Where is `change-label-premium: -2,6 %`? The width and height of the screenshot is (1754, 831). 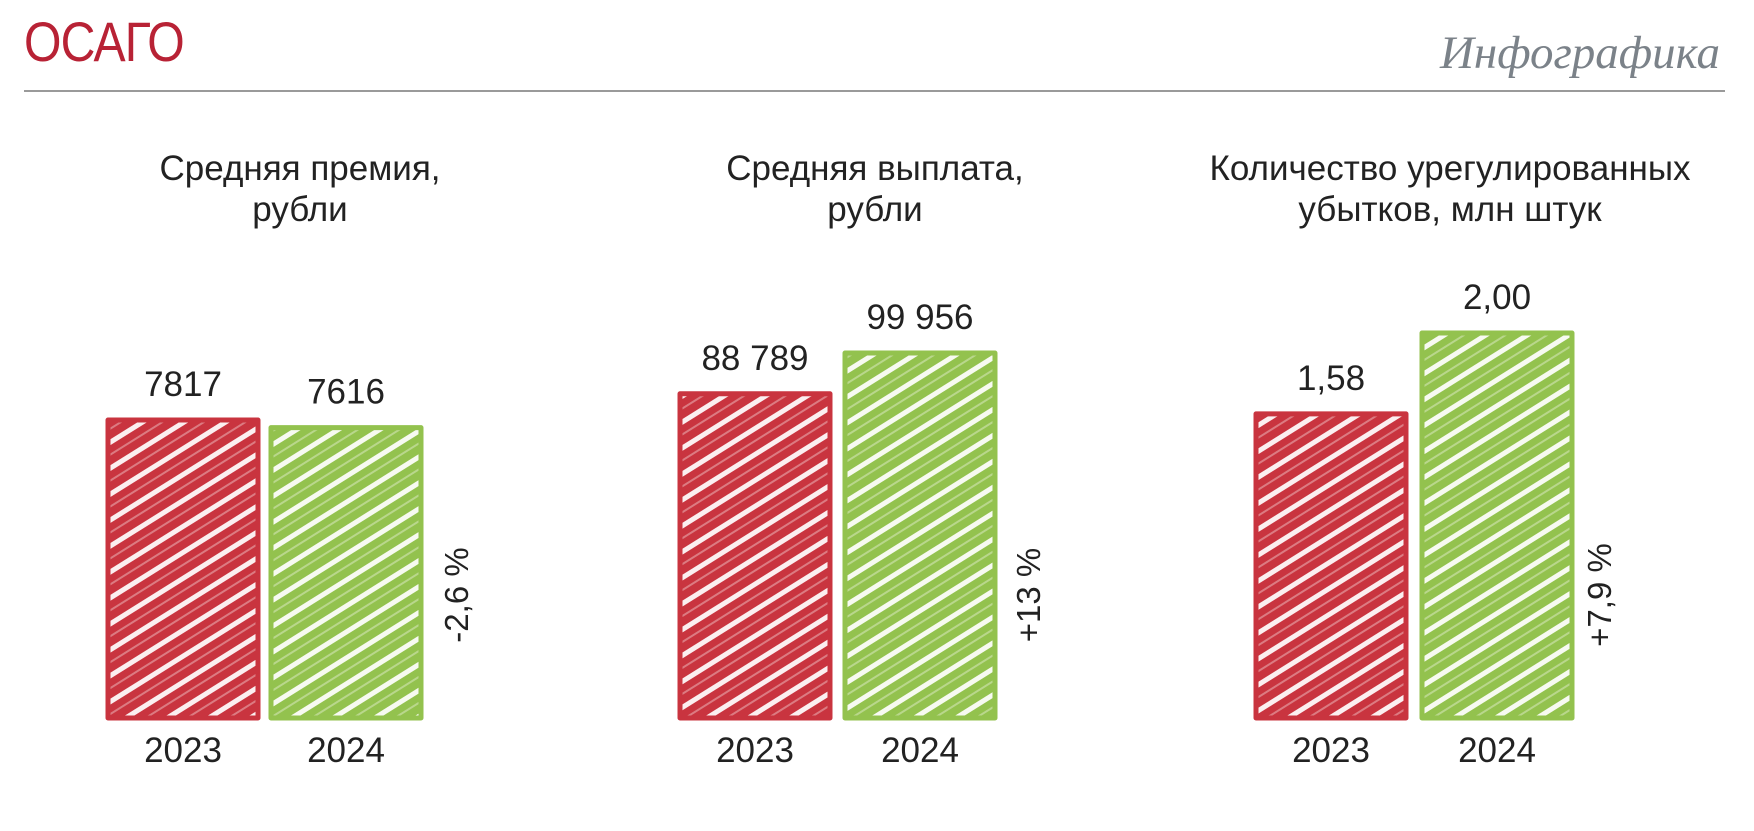
change-label-premium: -2,6 % is located at coordinates (456, 594).